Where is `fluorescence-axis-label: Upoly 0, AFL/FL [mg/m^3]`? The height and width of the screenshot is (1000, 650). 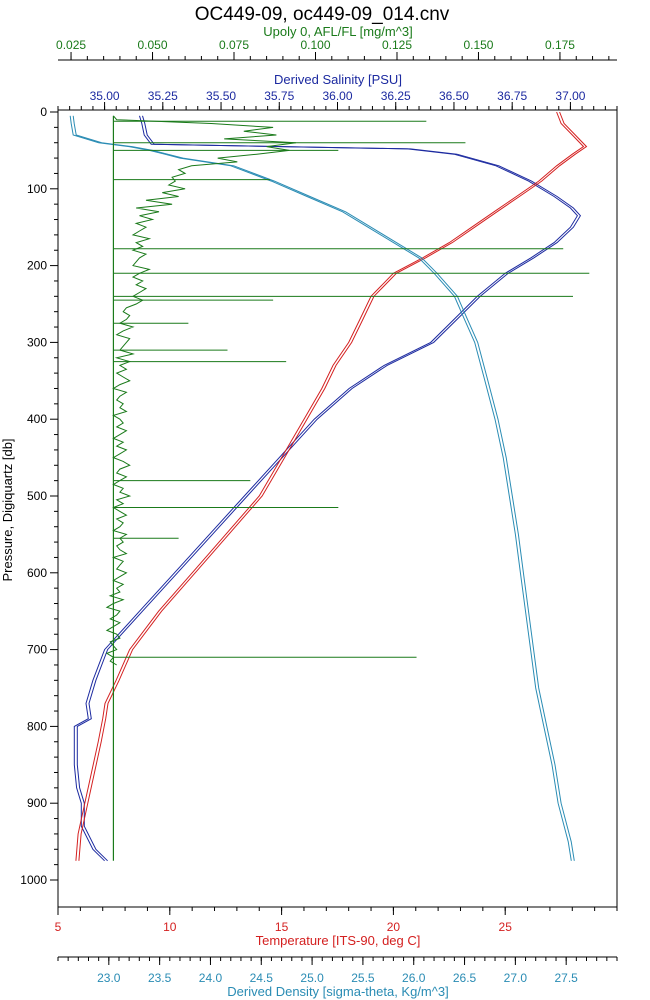
fluorescence-axis-label: Upoly 0, AFL/FL [mg/m^3] is located at coordinates (337, 31).